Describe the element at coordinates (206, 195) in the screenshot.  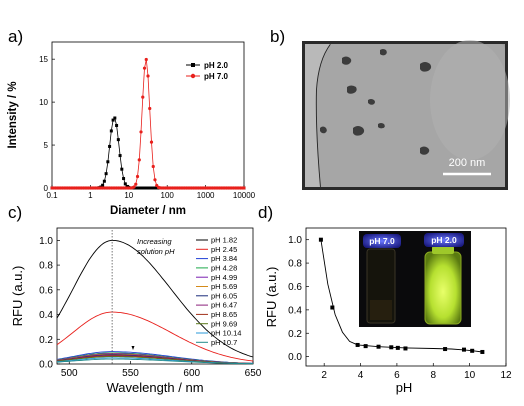
I see `x-tick-label: 1000` at that location.